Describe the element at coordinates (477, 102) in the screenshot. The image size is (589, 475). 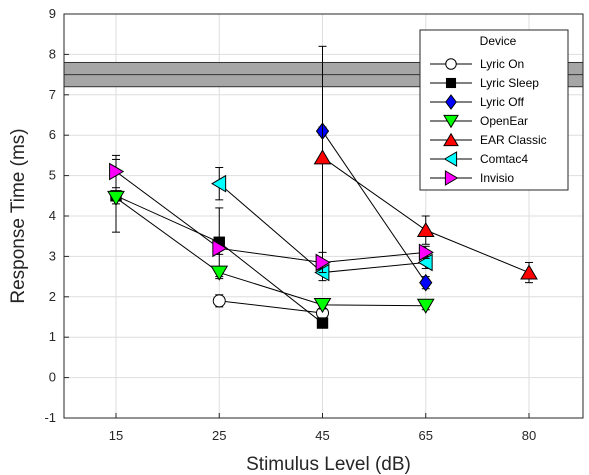
I see `legend-item: Lyric Off` at that location.